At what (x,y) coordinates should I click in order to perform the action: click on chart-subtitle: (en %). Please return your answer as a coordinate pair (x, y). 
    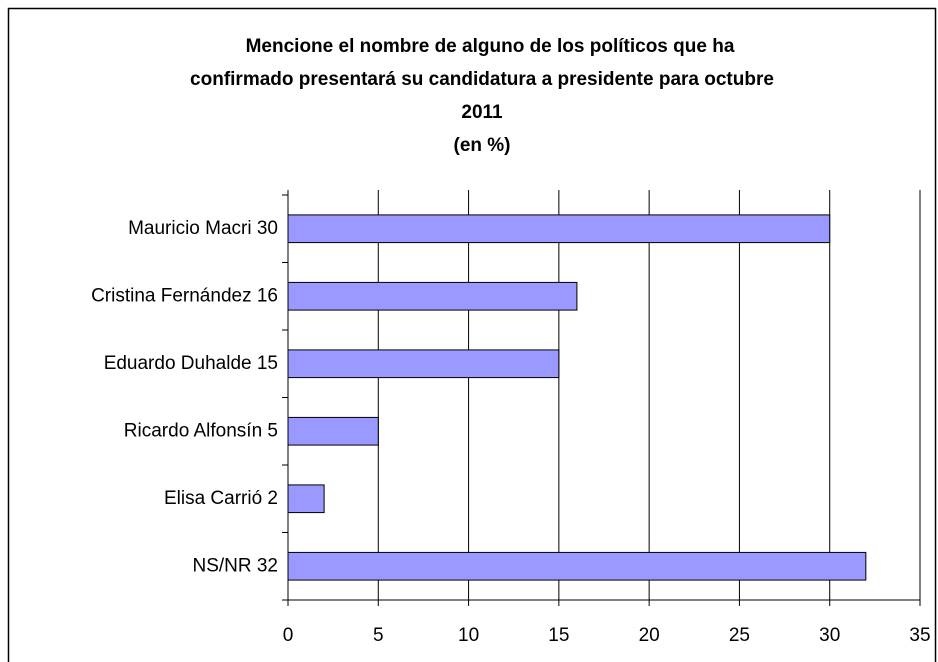
    Looking at the image, I should click on (482, 145).